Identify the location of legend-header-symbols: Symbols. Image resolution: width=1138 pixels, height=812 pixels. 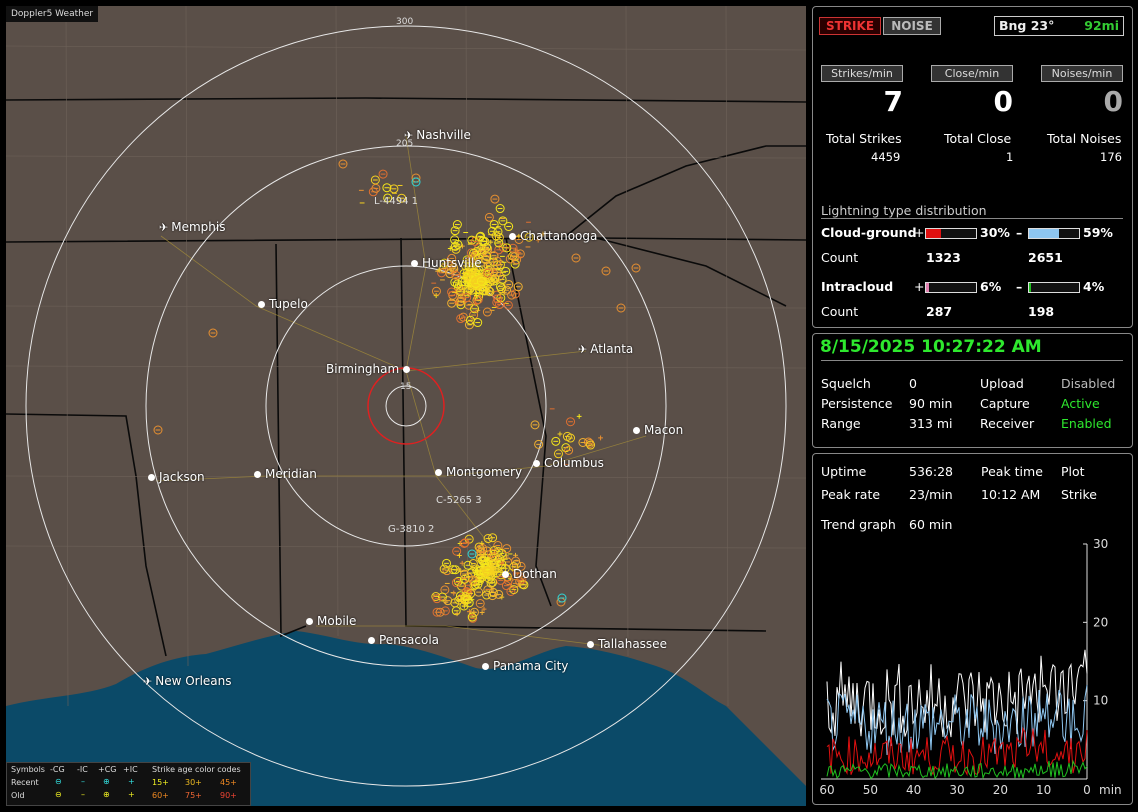
(28, 769).